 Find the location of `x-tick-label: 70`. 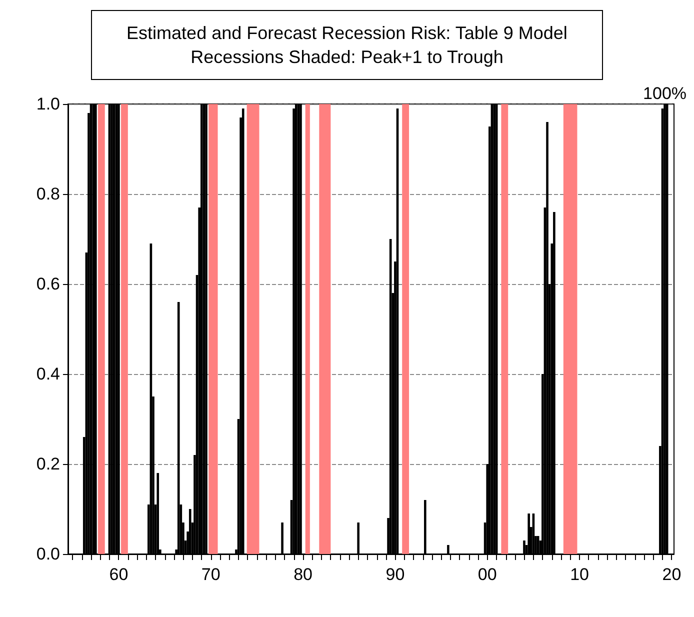

x-tick-label: 70 is located at coordinates (210, 574).